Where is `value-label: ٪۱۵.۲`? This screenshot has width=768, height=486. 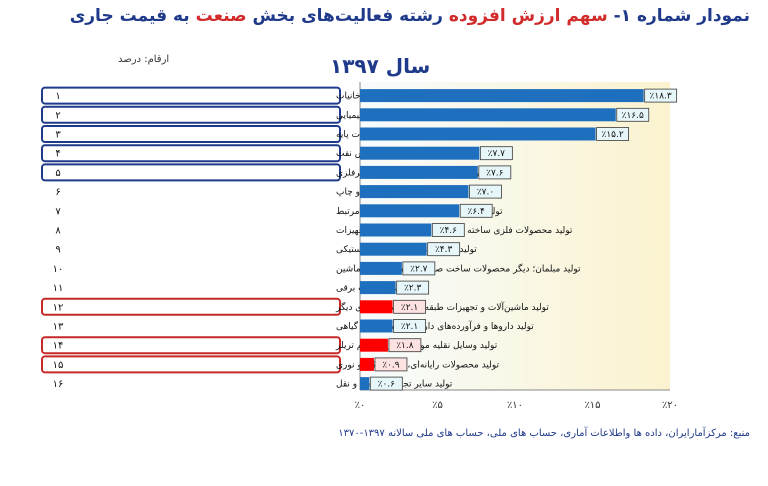
value-label: ٪۱۵.۲ is located at coordinates (612, 135).